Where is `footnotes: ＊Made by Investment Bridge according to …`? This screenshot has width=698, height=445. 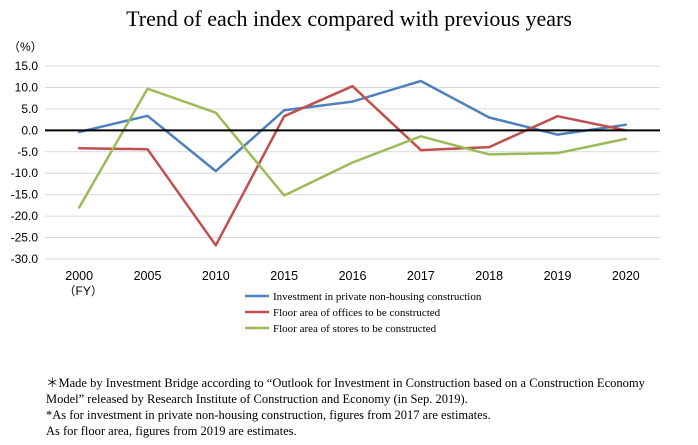 footnotes: ＊Made by Investment Bridge according to … is located at coordinates (345, 407).